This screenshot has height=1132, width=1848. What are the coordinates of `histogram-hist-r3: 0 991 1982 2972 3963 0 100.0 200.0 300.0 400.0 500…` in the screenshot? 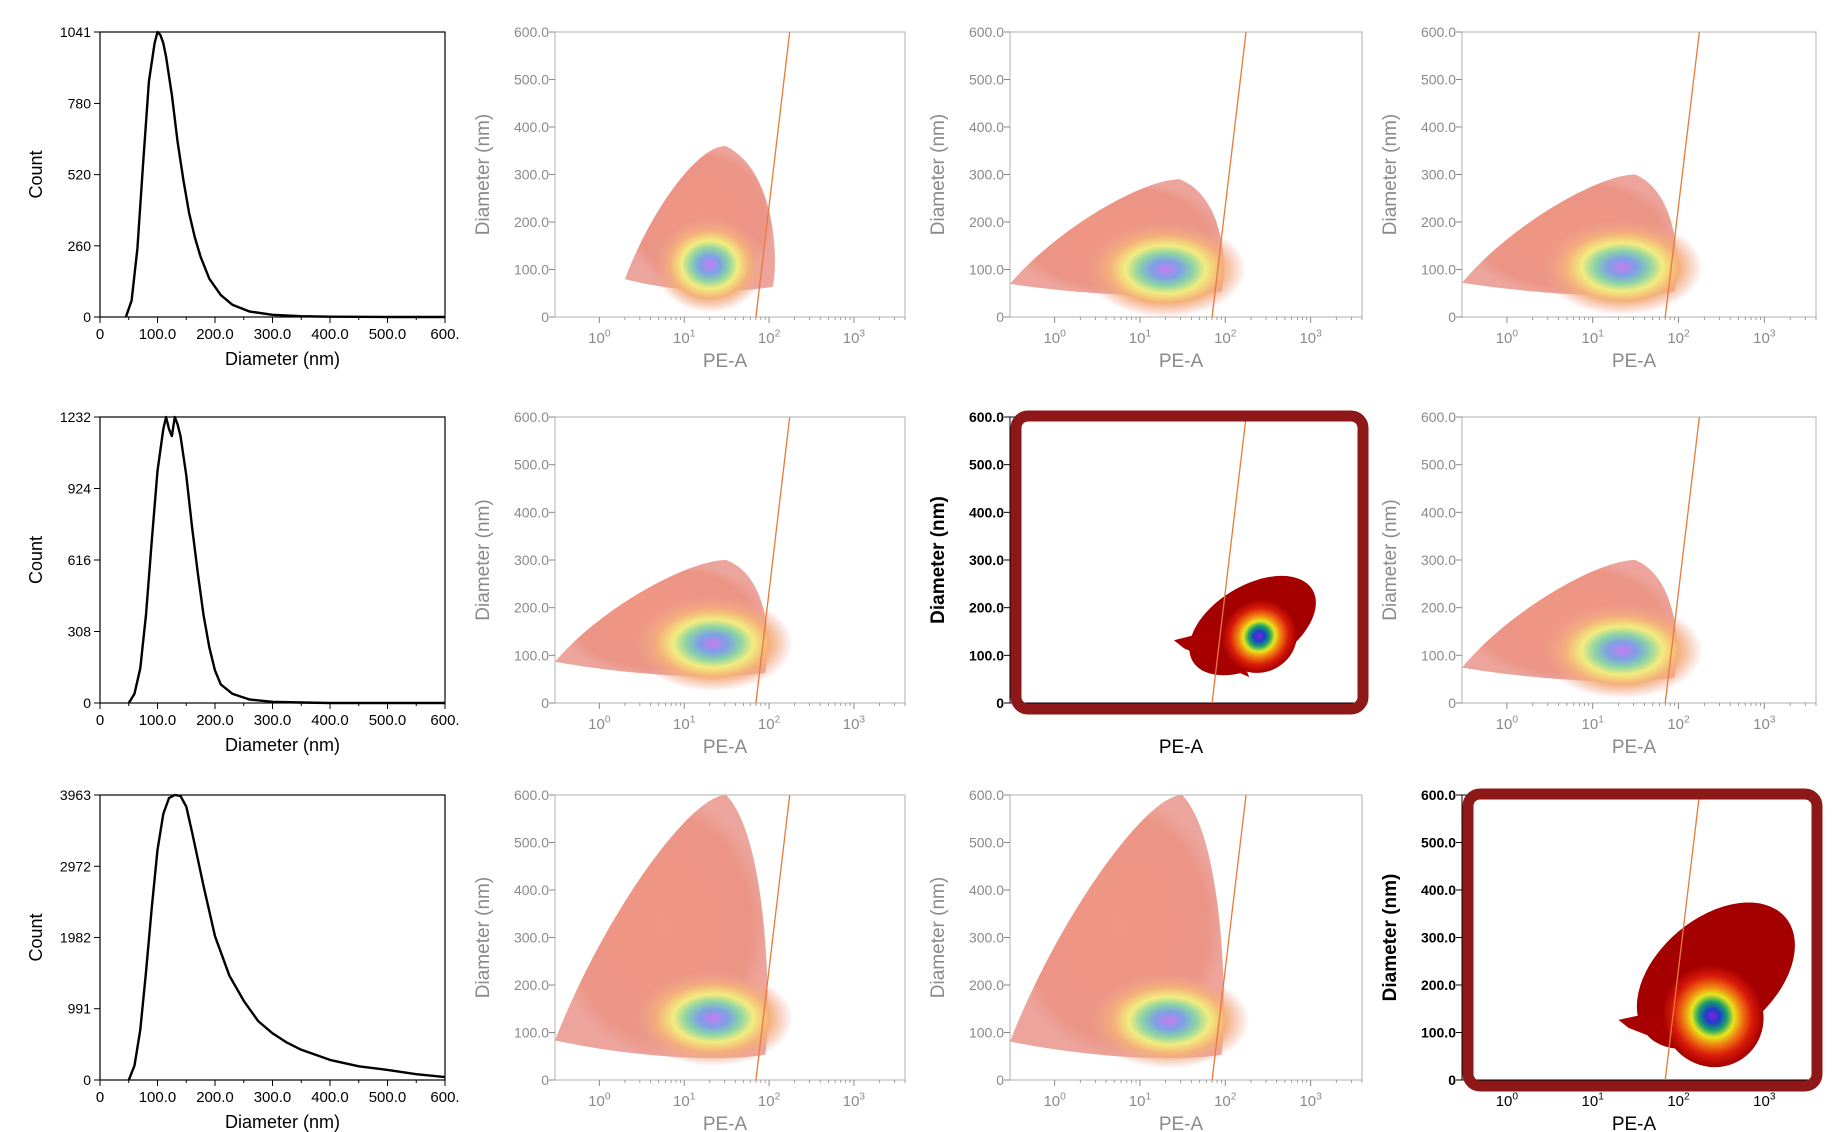 It's located at (243, 959).